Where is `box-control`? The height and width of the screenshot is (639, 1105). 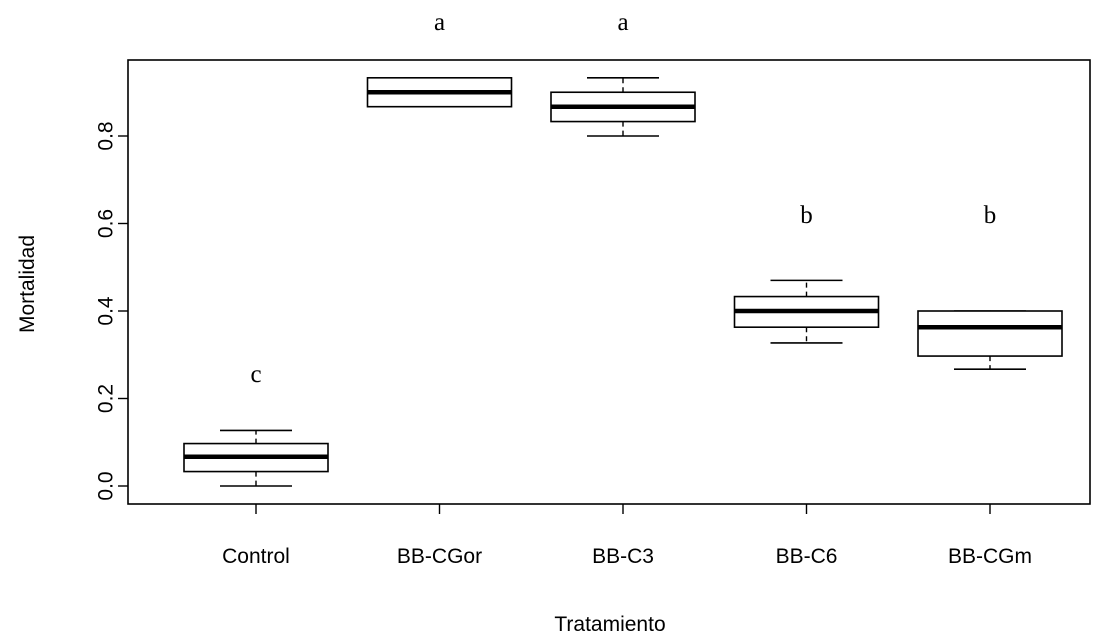
box-control is located at coordinates (256, 458).